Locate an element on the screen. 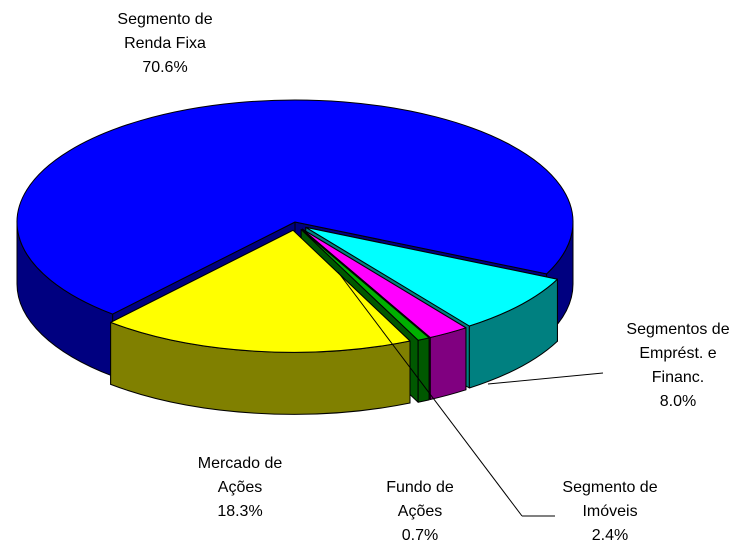 The width and height of the screenshot is (753, 551). slice-label: Segmentos de Emprést. e Financ. 8.0% is located at coordinates (678, 366).